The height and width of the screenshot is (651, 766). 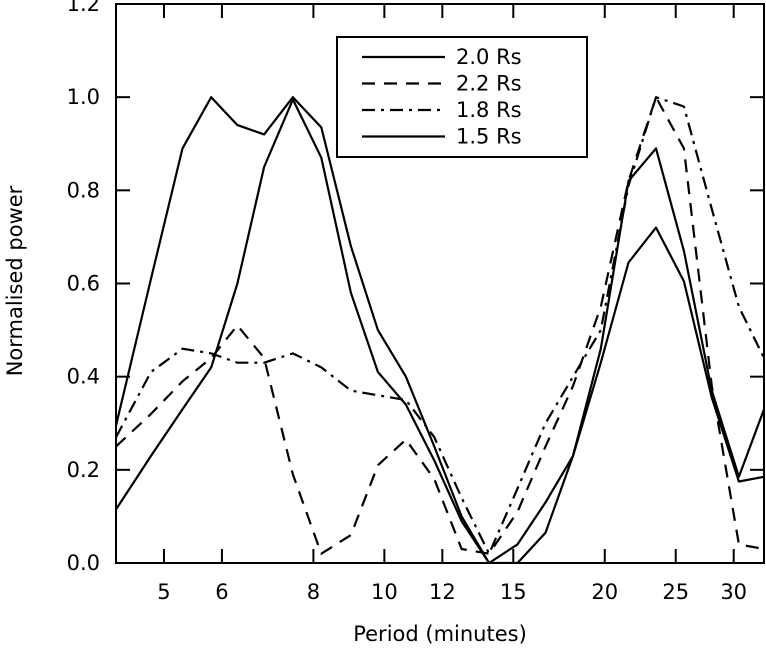 What do you see at coordinates (83, 97) in the screenshot?
I see `y-tick-label: 1.0` at bounding box center [83, 97].